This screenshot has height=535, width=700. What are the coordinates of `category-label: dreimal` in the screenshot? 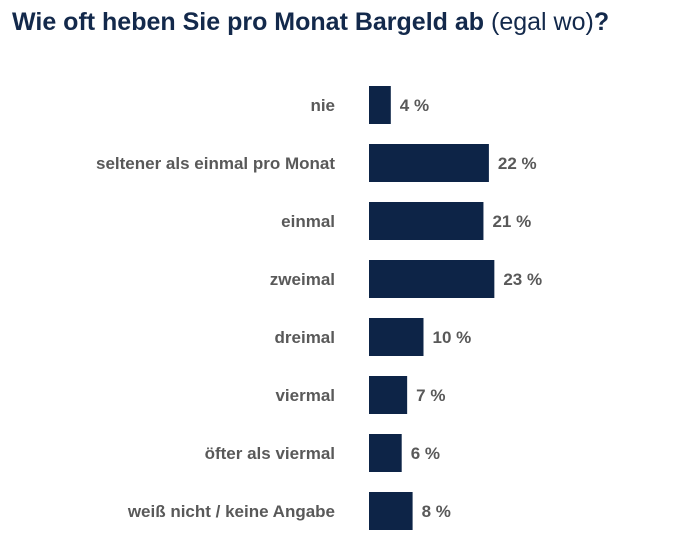 It's located at (305, 337).